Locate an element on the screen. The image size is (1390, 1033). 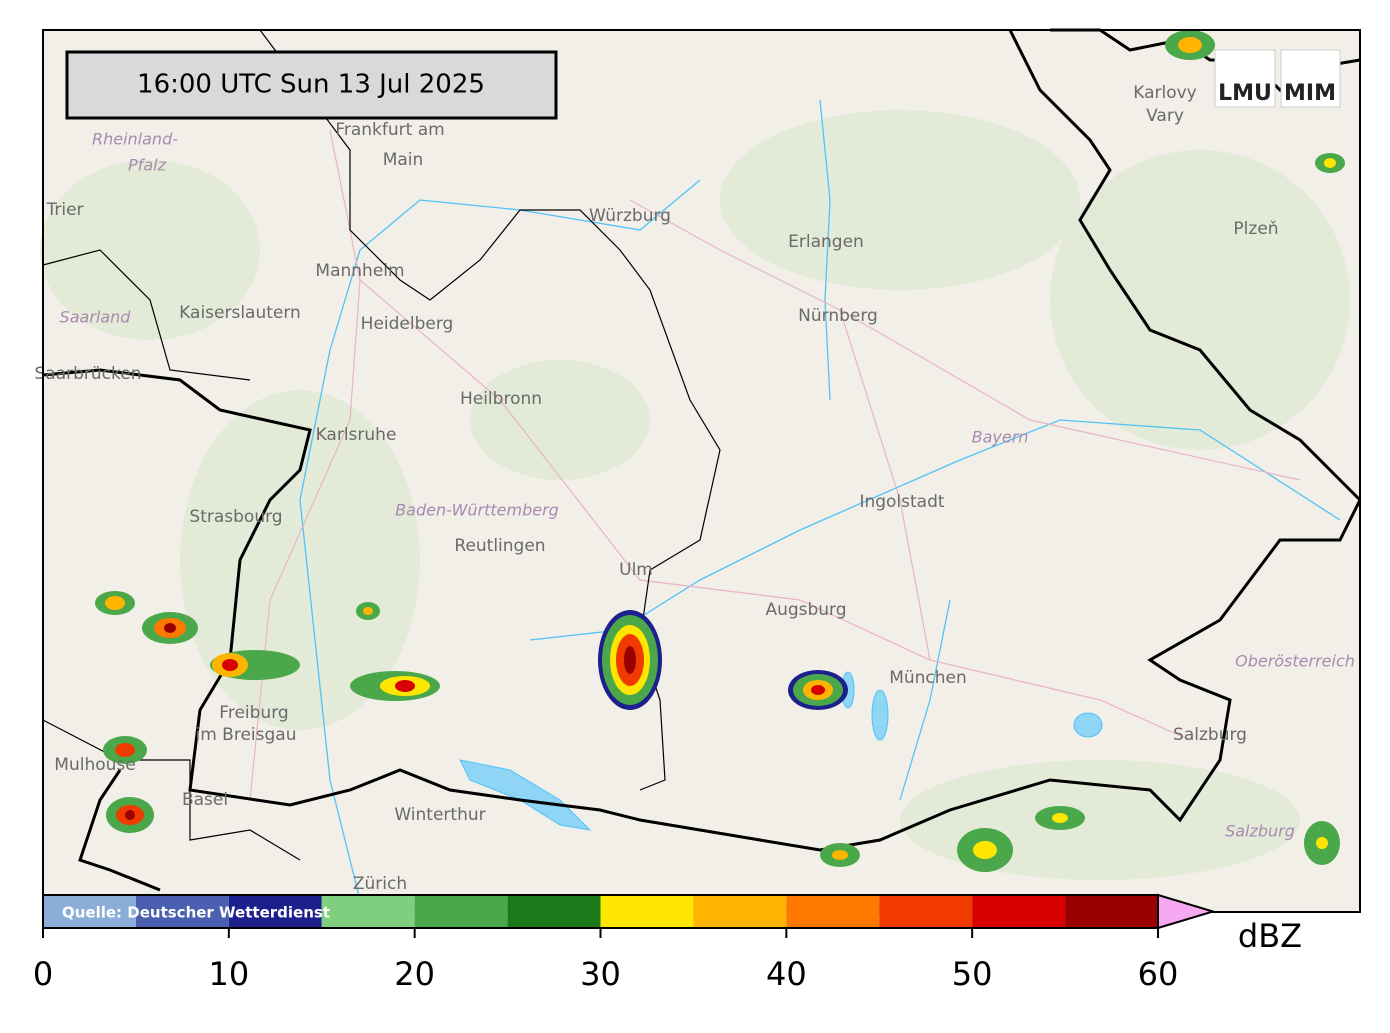
region-label: Baden-Württemberg is located at coordinates (477, 510).